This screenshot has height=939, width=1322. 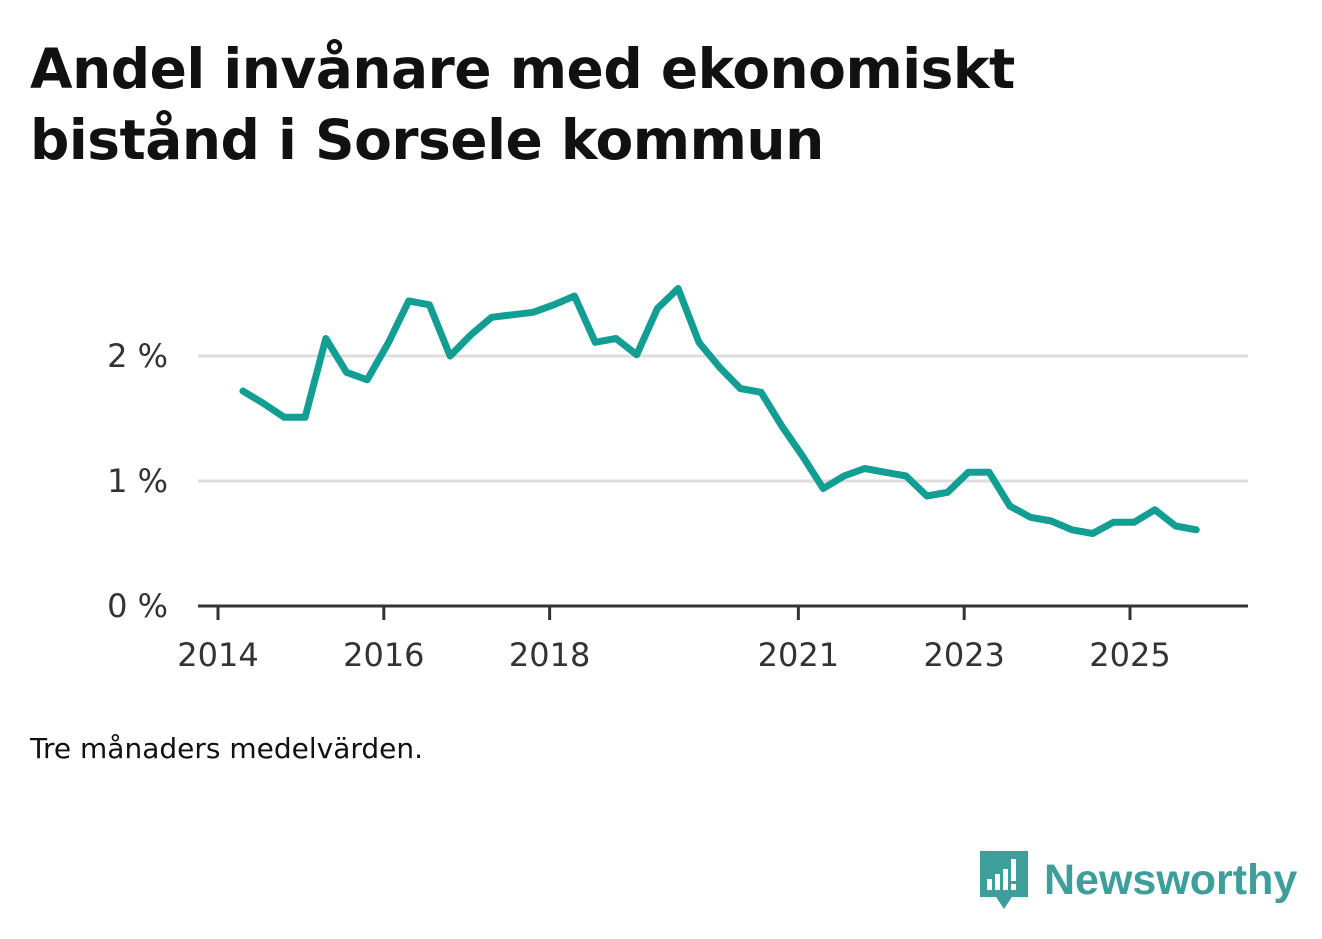 I want to click on y-tick-label: 0 %, so click(x=137, y=606).